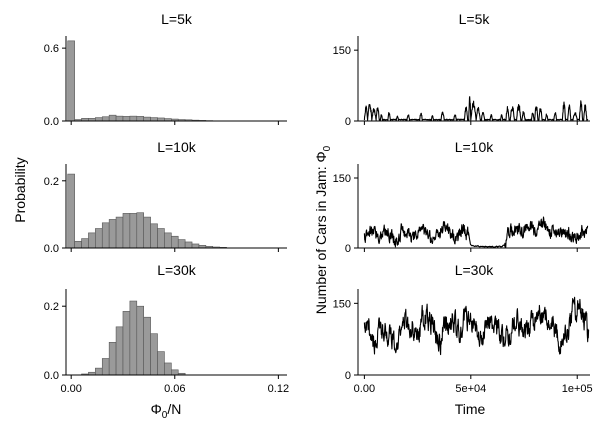 The image size is (597, 422). What do you see at coordinates (166, 328) in the screenshot?
I see `panel-2: L=30k 0.0 0.2 0.00 0.06 0.12` at bounding box center [166, 328].